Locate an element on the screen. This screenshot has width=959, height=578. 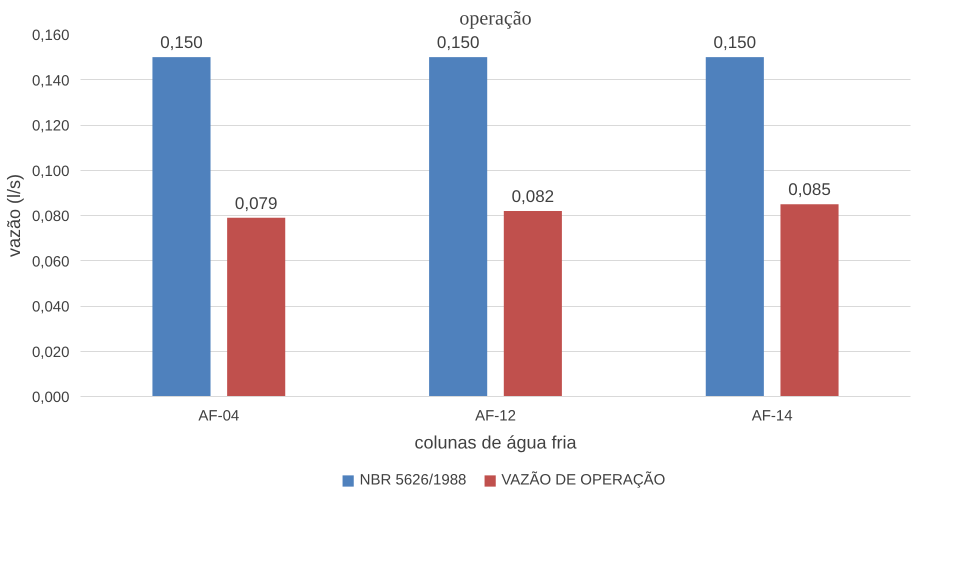
y-tick-label: 0,060 is located at coordinates (51, 261).